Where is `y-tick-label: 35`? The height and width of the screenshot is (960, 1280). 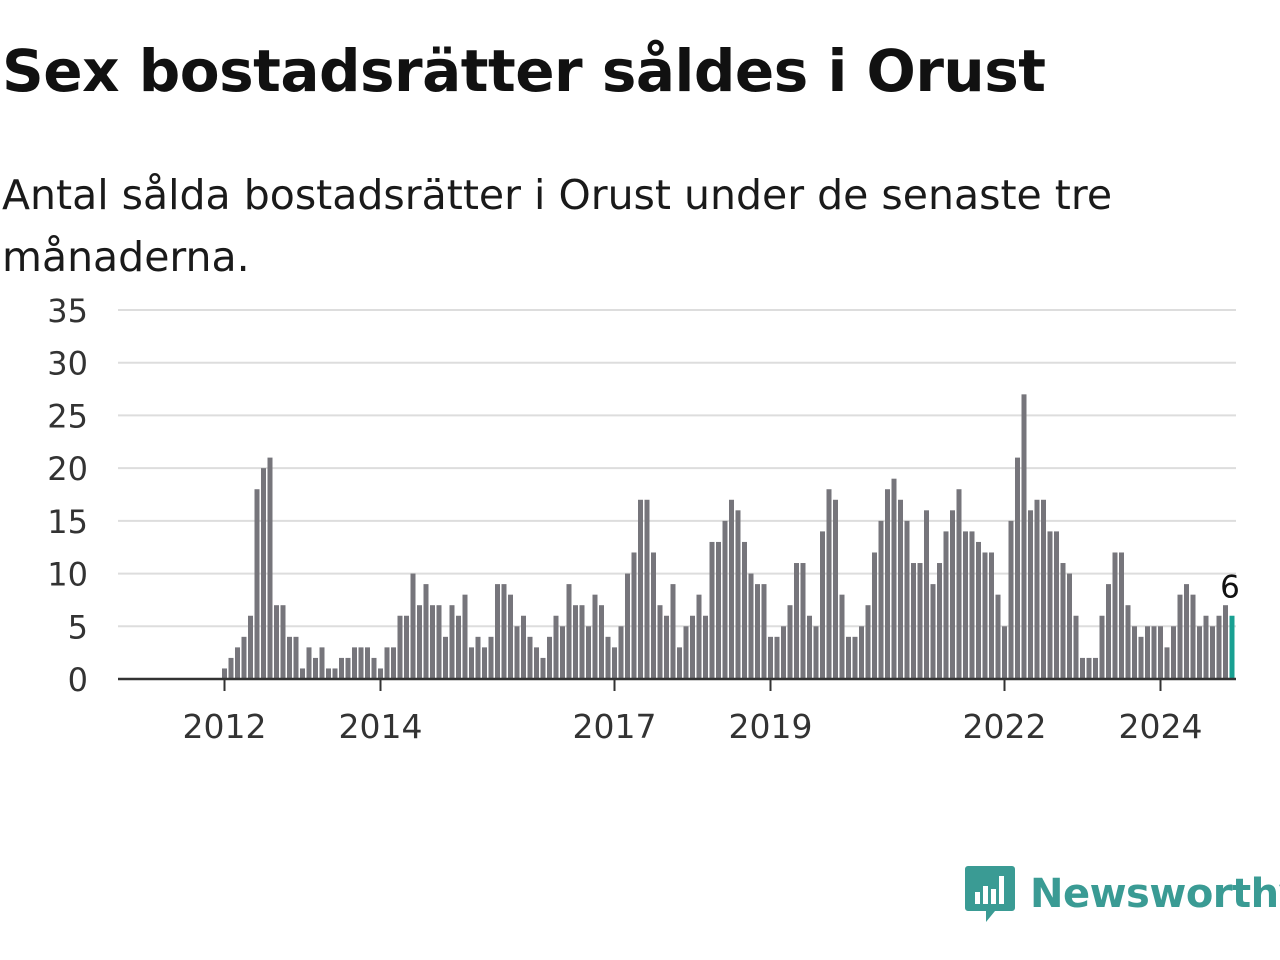 y-tick-label: 35 is located at coordinates (67, 311).